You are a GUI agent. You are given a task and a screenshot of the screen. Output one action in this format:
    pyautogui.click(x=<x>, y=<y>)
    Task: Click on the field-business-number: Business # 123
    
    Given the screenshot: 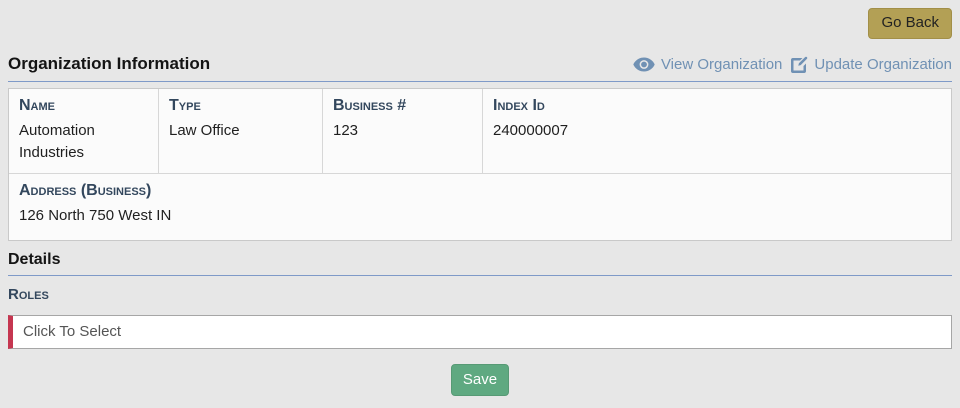 What is the action you would take?
    pyautogui.click(x=403, y=130)
    